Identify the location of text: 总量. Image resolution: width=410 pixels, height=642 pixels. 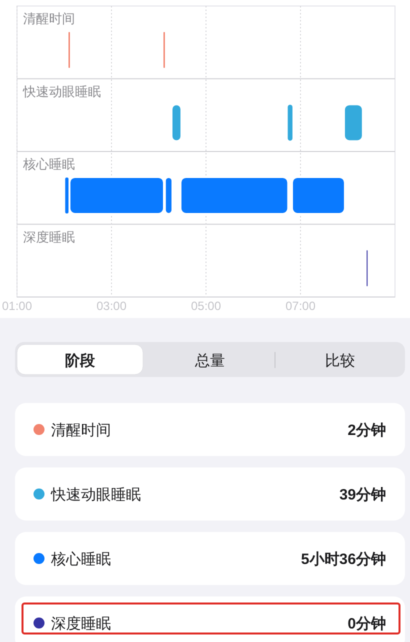
(209, 361).